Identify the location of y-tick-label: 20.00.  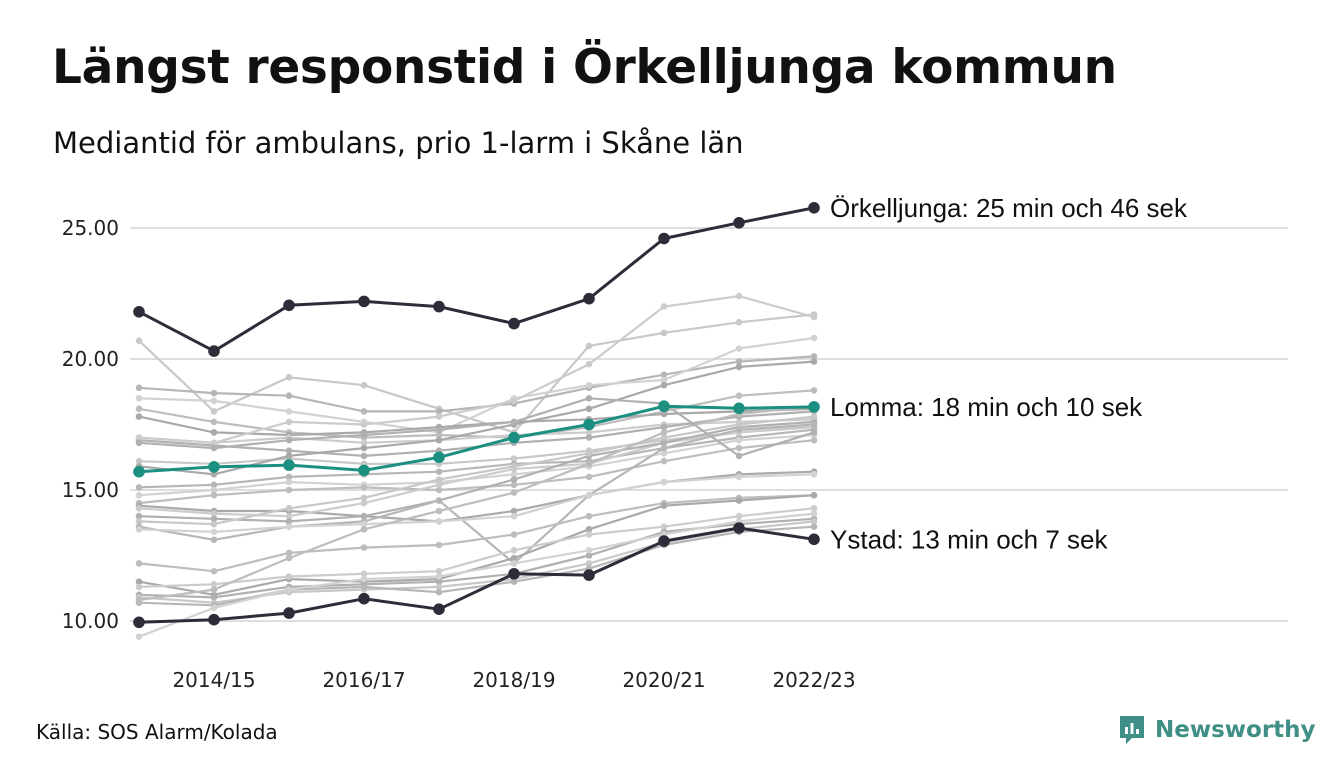
(90, 359).